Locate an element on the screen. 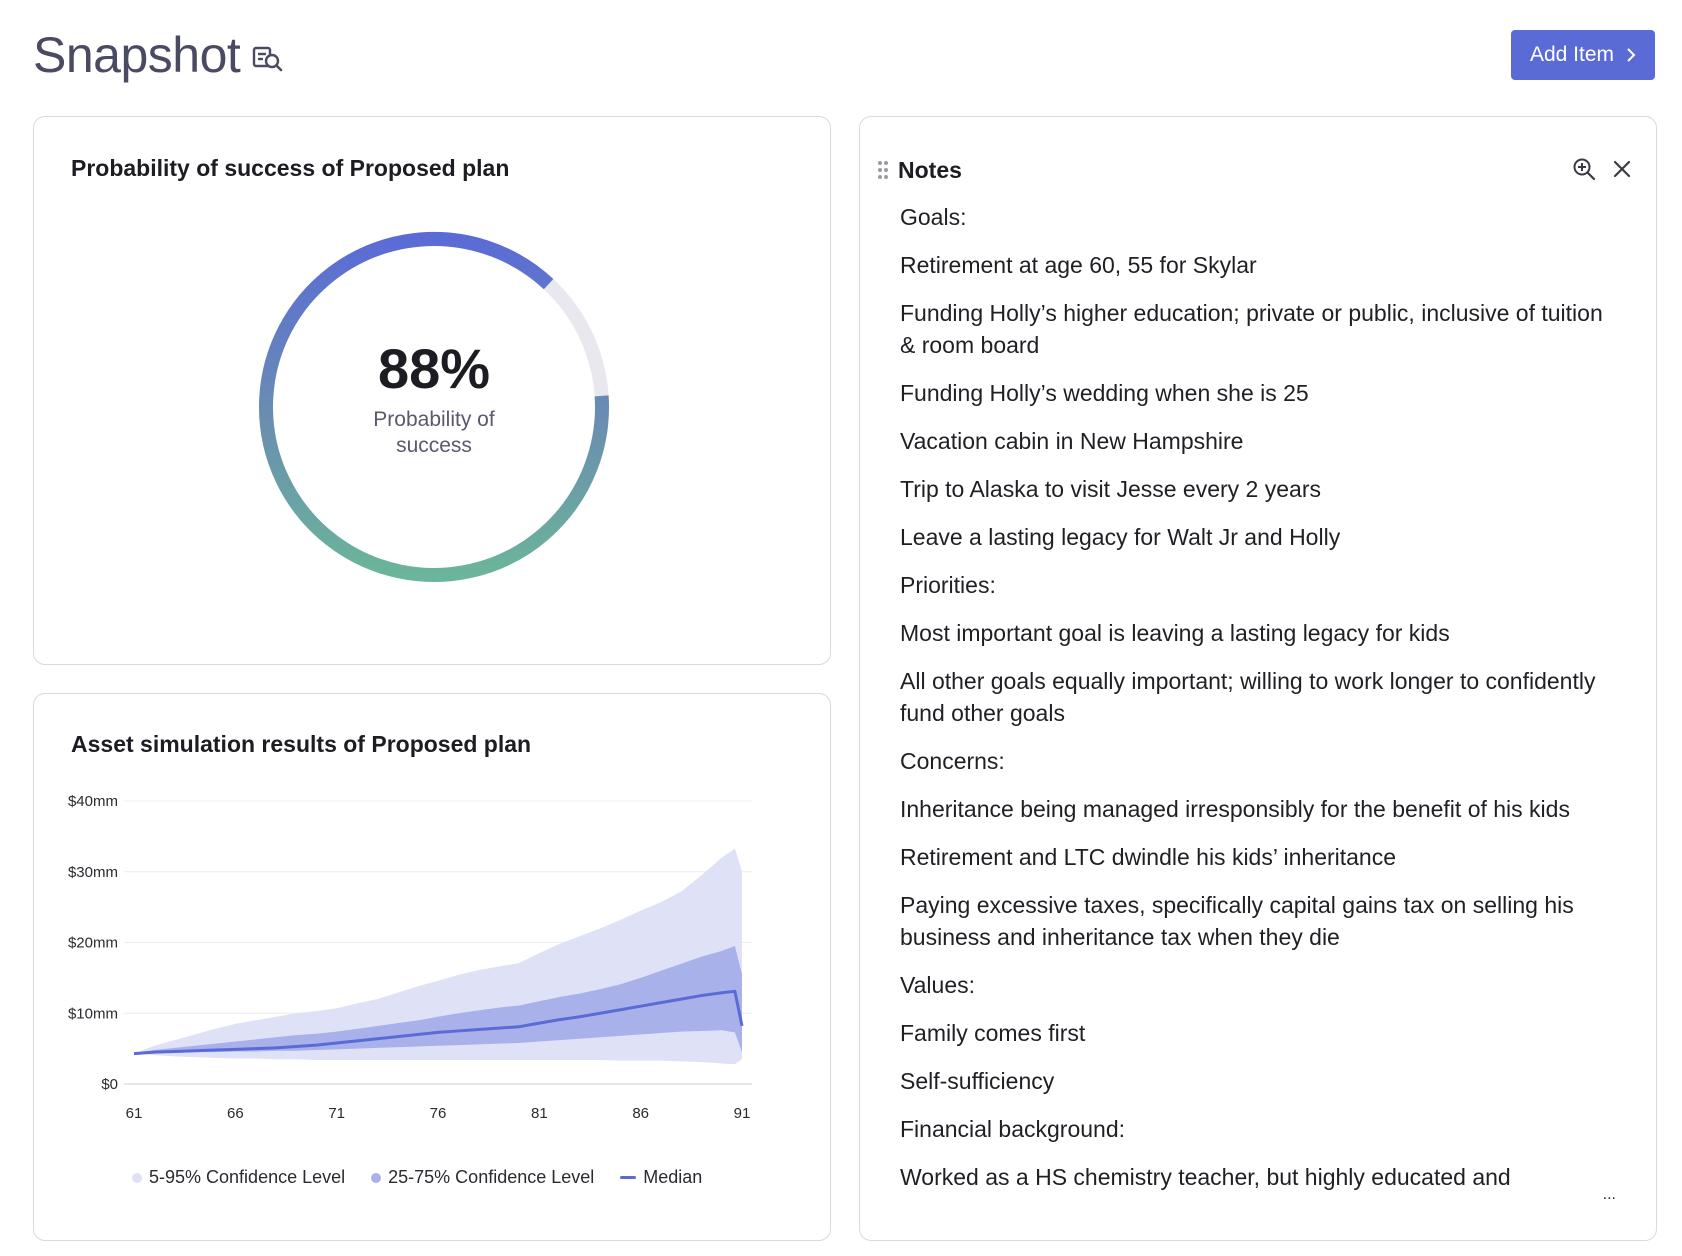 Image resolution: width=1682 pixels, height=1256 pixels. x-tick-label: 86 is located at coordinates (640, 1113).